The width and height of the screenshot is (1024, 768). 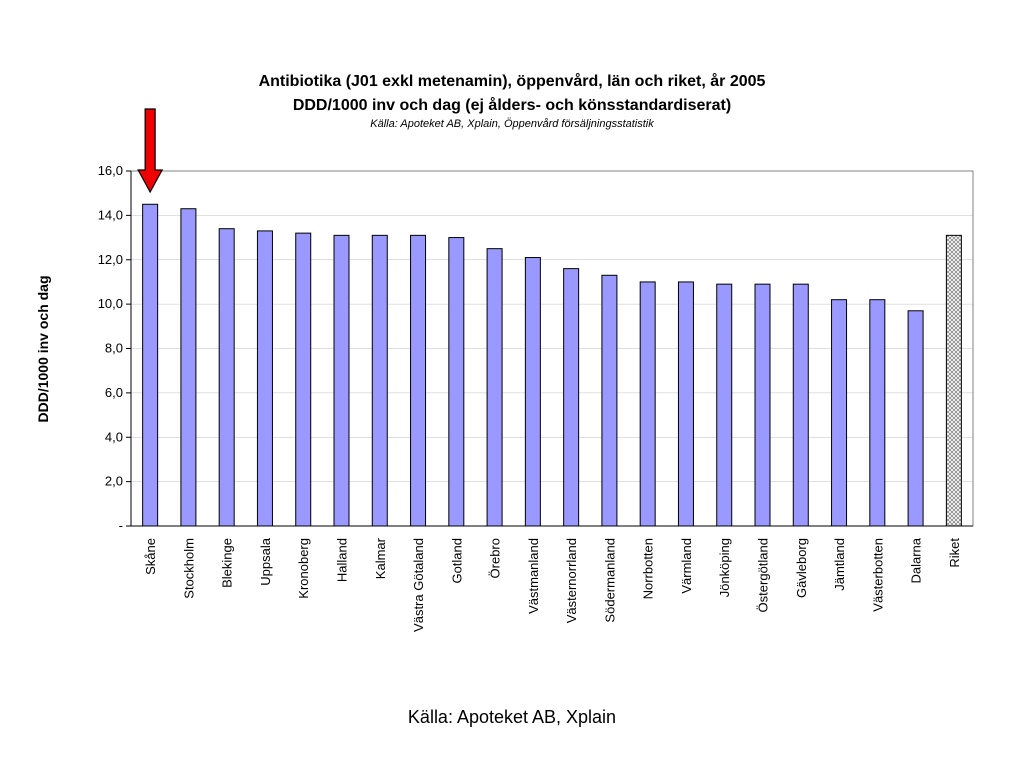 What do you see at coordinates (380, 558) in the screenshot?
I see `x-tick-label: Kalmar` at bounding box center [380, 558].